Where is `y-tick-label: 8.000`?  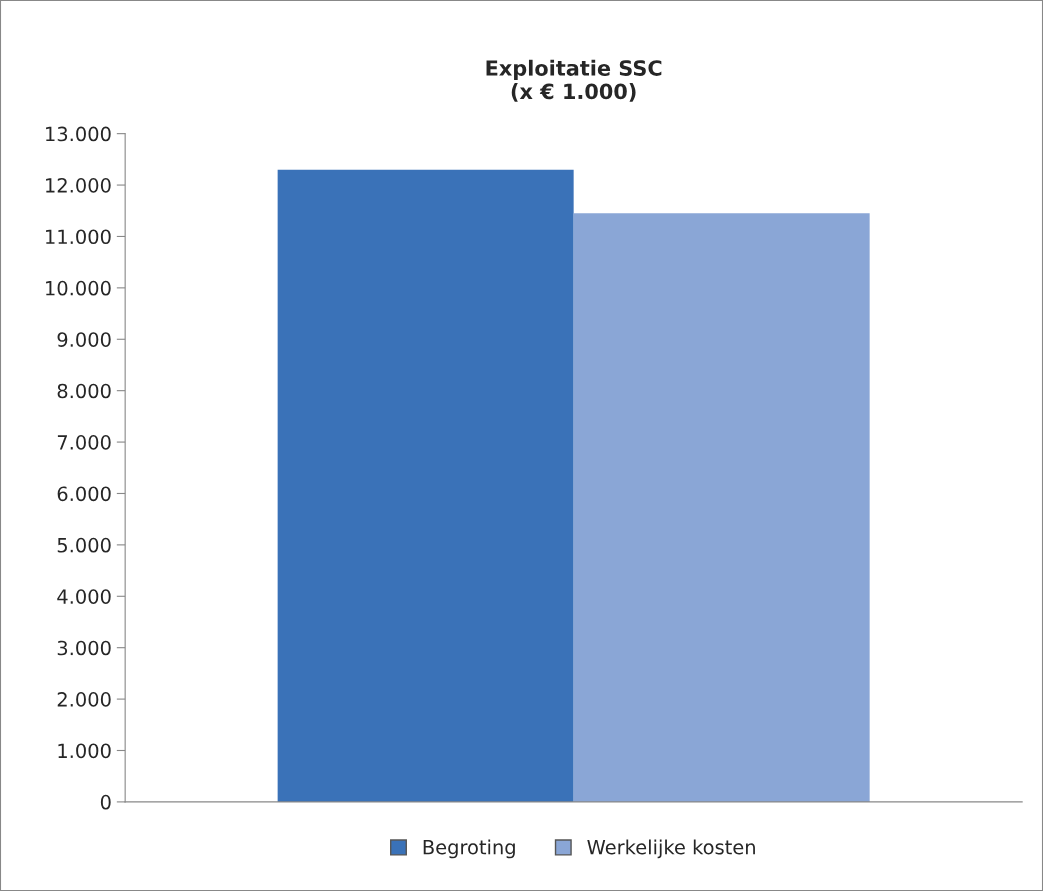
y-tick-label: 8.000 is located at coordinates (84, 391).